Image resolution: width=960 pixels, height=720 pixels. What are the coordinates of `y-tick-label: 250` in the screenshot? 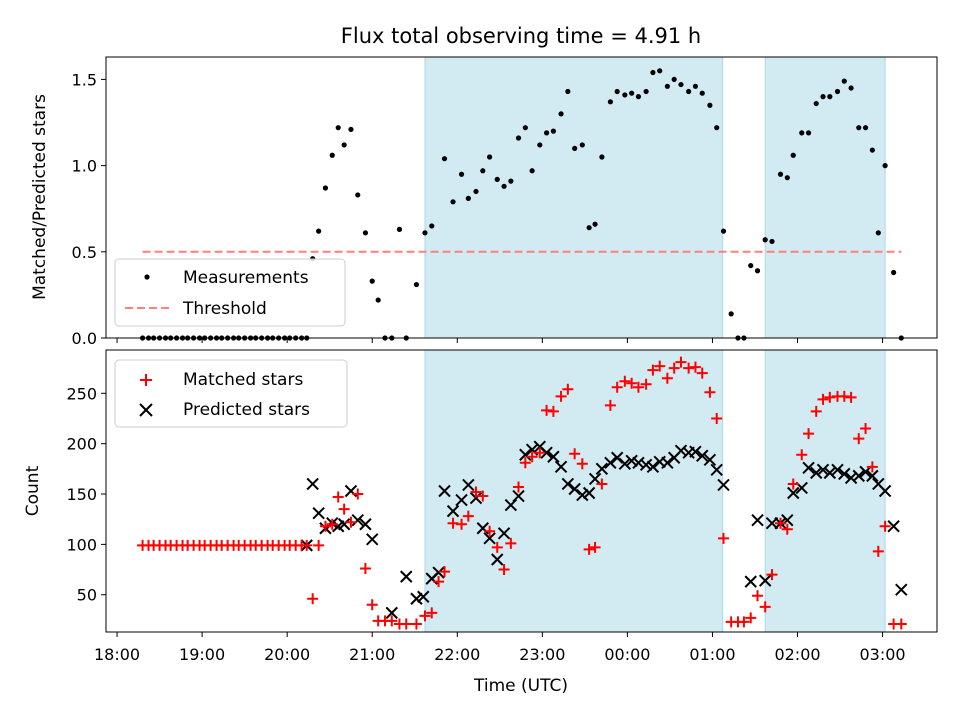 It's located at (81, 393).